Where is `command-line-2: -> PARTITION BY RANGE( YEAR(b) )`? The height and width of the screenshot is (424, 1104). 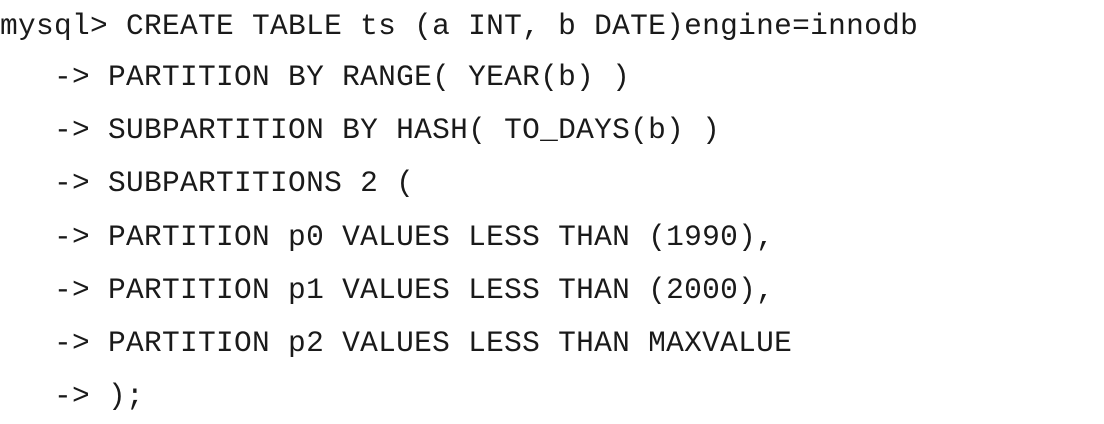 command-line-2: -> PARTITION BY RANGE( YEAR(b) ) is located at coordinates (315, 77).